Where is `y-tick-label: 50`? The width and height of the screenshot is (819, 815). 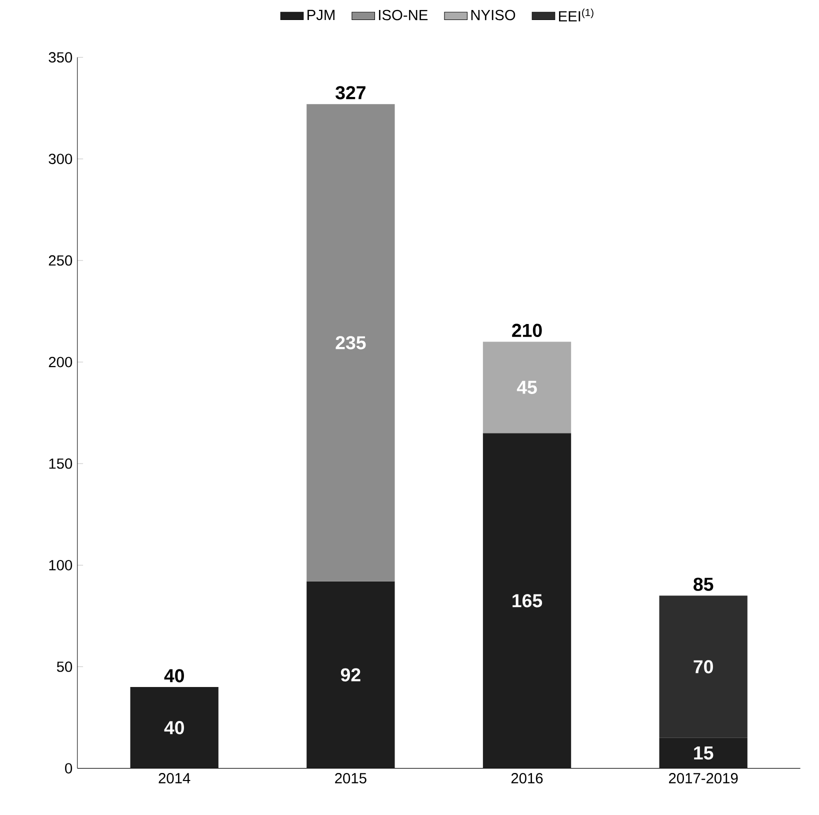
y-tick-label: 50 is located at coordinates (64, 667).